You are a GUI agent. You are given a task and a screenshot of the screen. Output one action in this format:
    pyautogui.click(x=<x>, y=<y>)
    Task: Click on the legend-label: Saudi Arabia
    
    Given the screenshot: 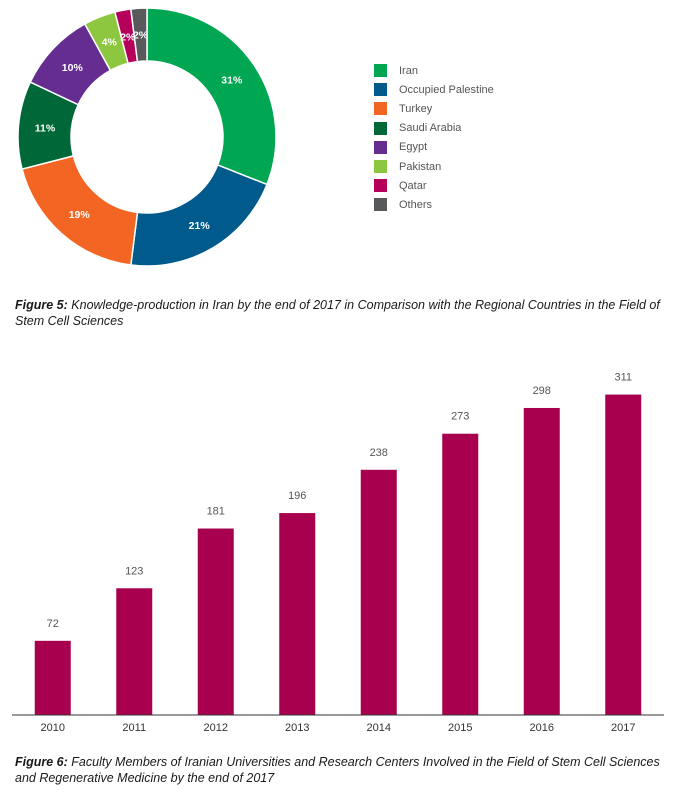 What is the action you would take?
    pyautogui.click(x=430, y=128)
    